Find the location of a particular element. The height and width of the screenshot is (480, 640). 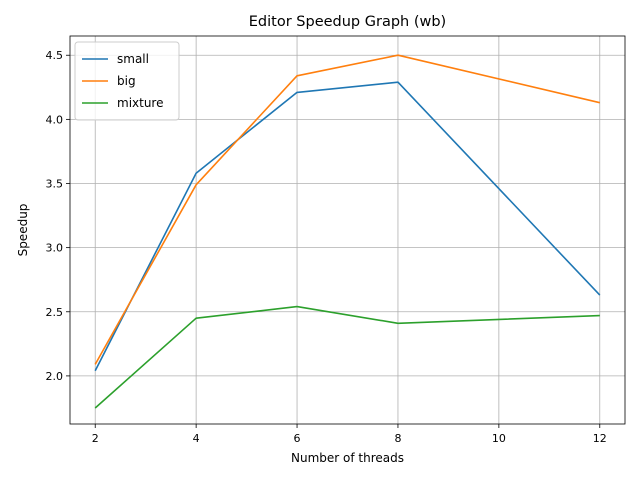

legend-label-big: big is located at coordinates (126, 81).